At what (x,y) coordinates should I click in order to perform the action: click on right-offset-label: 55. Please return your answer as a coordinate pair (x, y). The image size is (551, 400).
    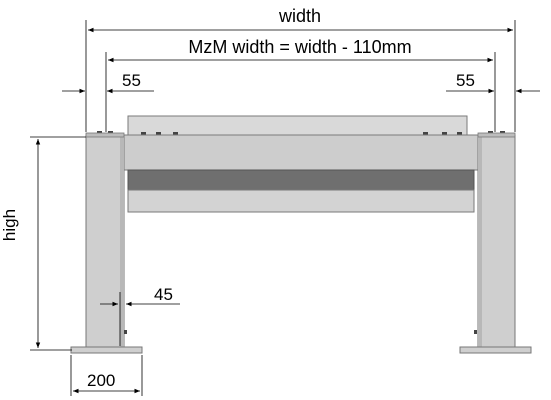
    Looking at the image, I should click on (465, 80).